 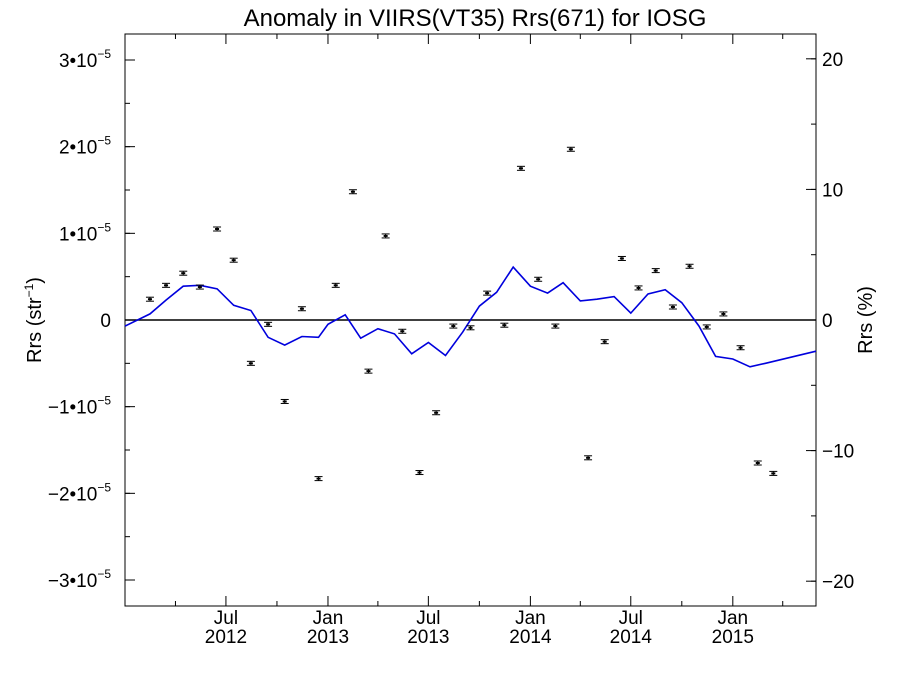 I want to click on series-line-group, so click(x=470, y=316).